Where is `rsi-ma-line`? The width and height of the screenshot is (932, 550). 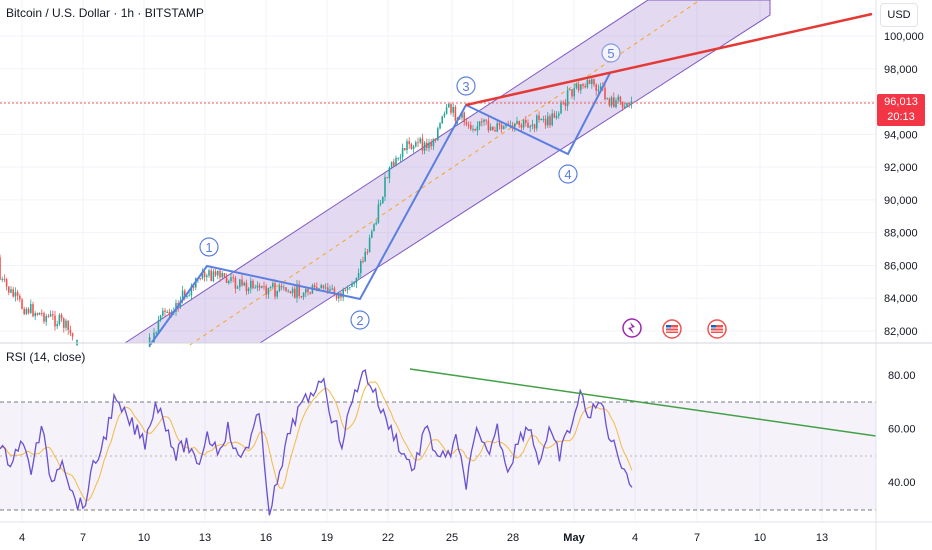
rsi-ma-line is located at coordinates (316, 441).